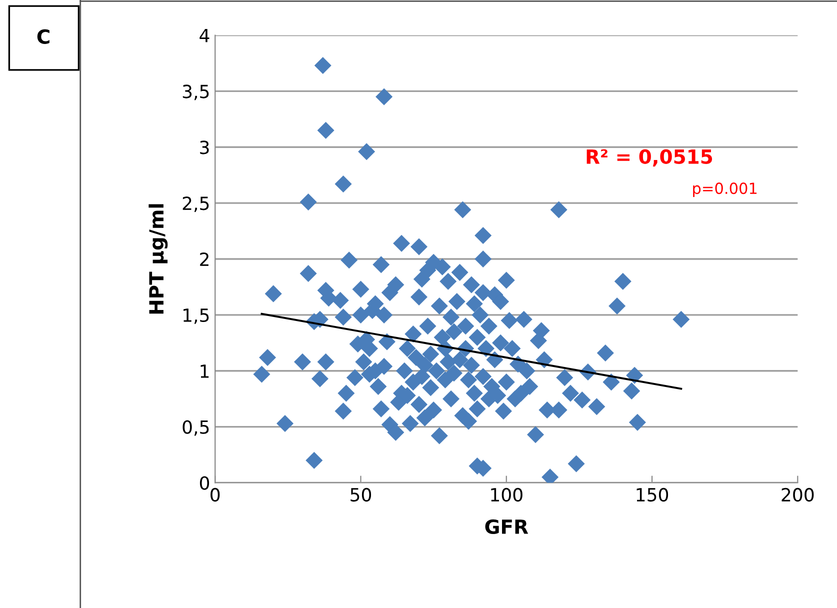  I want to click on y-tick-label: 0,5, so click(195, 428).